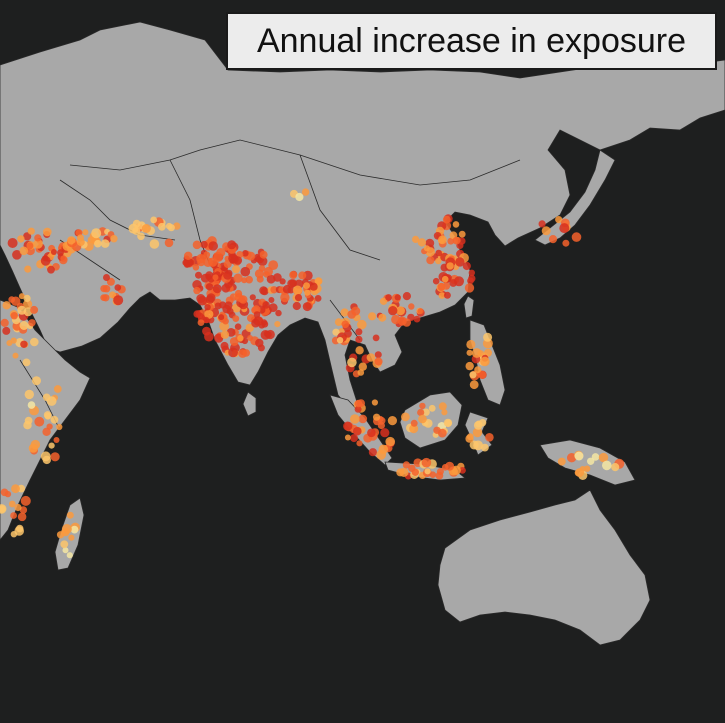  What do you see at coordinates (575, 197) in the screenshot?
I see `land-japan` at bounding box center [575, 197].